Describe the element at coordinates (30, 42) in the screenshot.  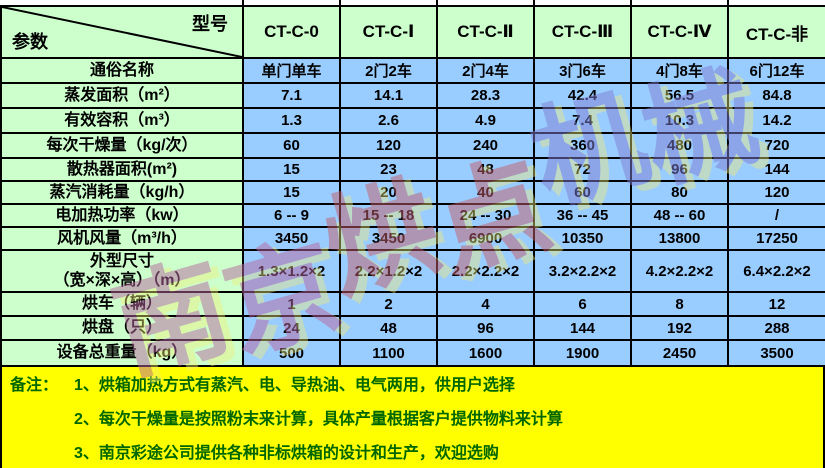
I see `corner-label-param: 参数` at that location.